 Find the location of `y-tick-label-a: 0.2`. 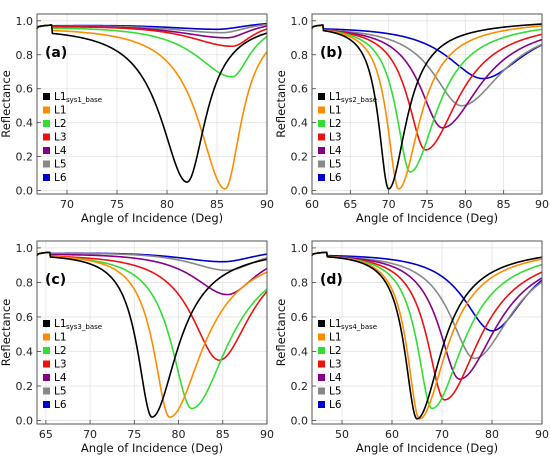

y-tick-label-a: 0.2 is located at coordinates (25, 157).